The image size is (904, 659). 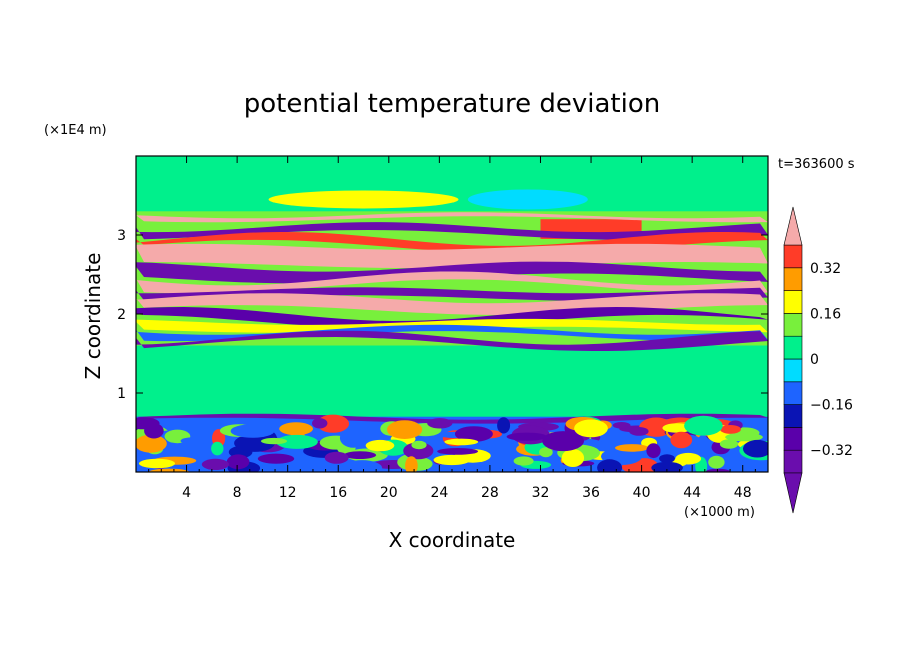 I want to click on y-tick-label: 2, so click(x=121, y=315).